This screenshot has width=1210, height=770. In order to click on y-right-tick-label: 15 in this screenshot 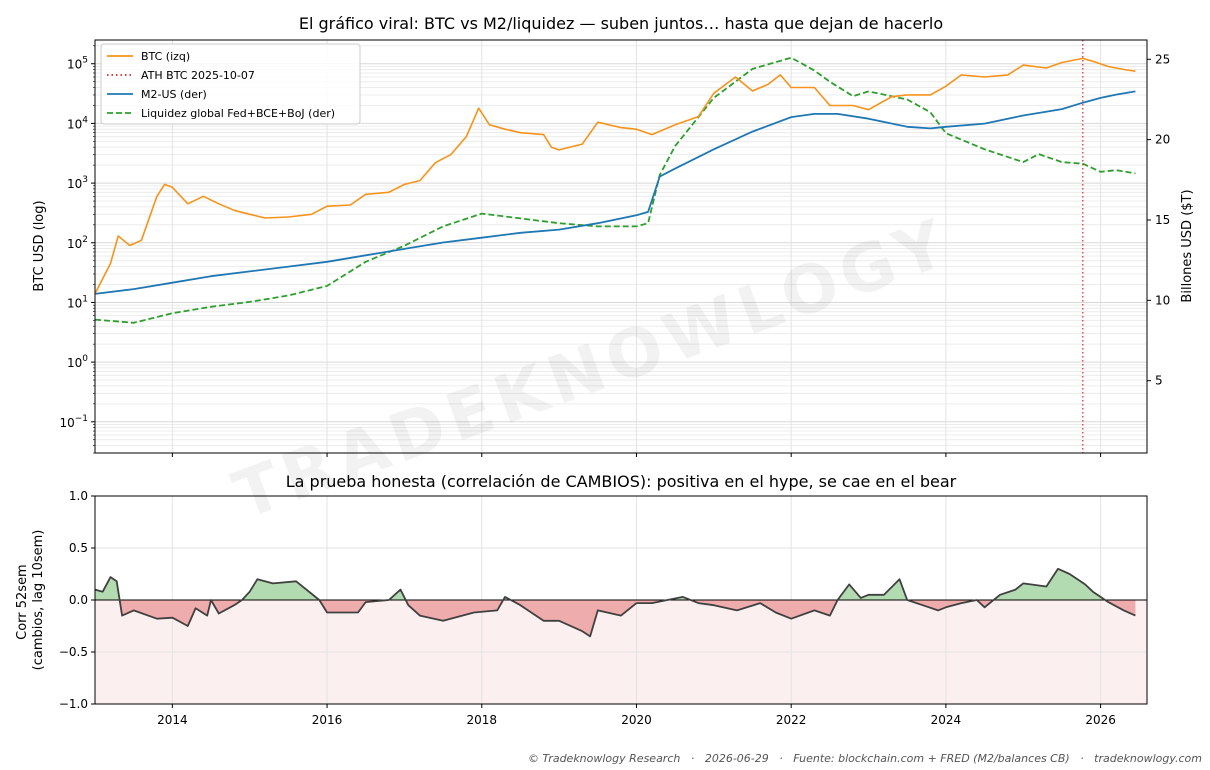, I will do `click(1162, 220)`.